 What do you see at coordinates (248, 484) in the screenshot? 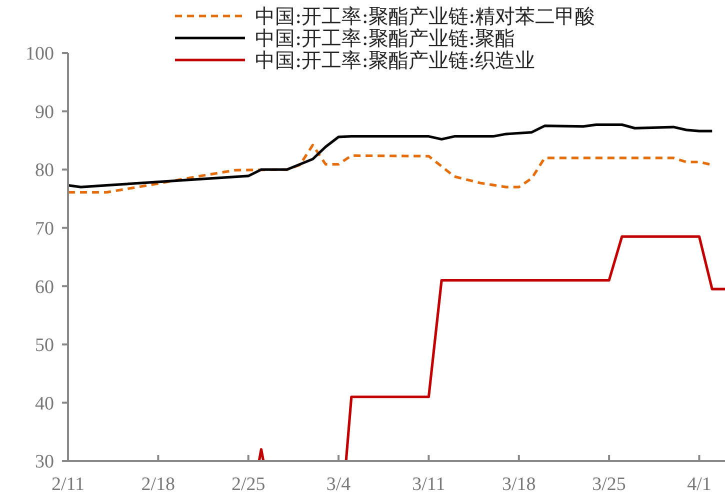
I see `x-tick-label: 2/25` at bounding box center [248, 484].